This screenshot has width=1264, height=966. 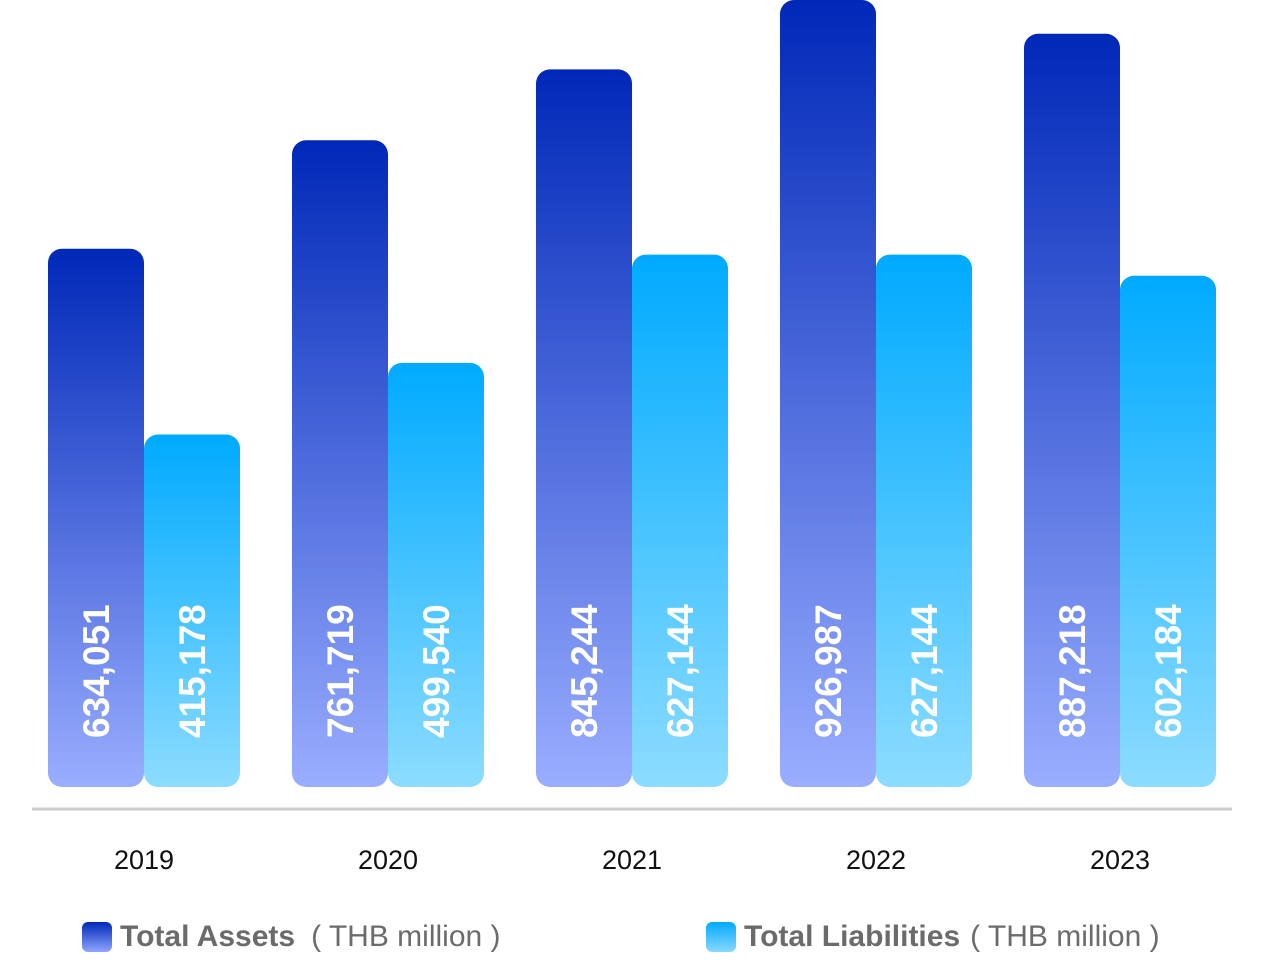 What do you see at coordinates (436, 671) in the screenshot?
I see `bar-value-label-total-liabilities-2020: 499,540` at bounding box center [436, 671].